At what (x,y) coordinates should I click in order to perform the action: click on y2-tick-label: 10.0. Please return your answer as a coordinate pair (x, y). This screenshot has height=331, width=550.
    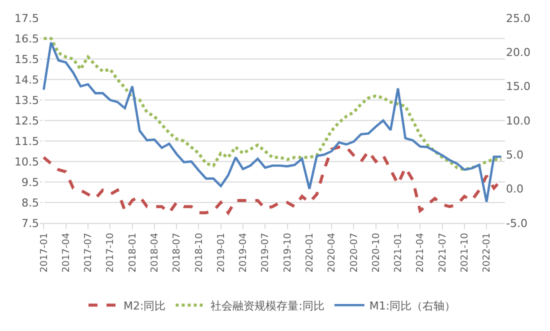
    Looking at the image, I should click on (518, 121).